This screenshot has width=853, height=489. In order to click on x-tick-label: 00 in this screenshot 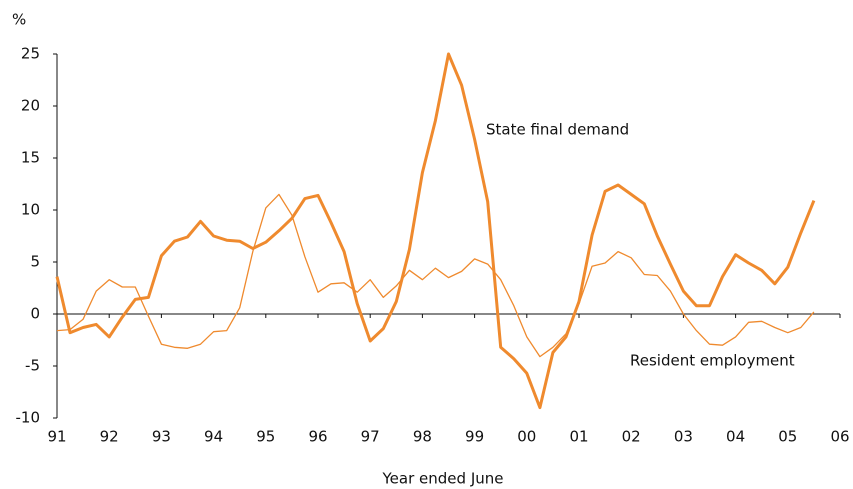, I will do `click(526, 437)`.